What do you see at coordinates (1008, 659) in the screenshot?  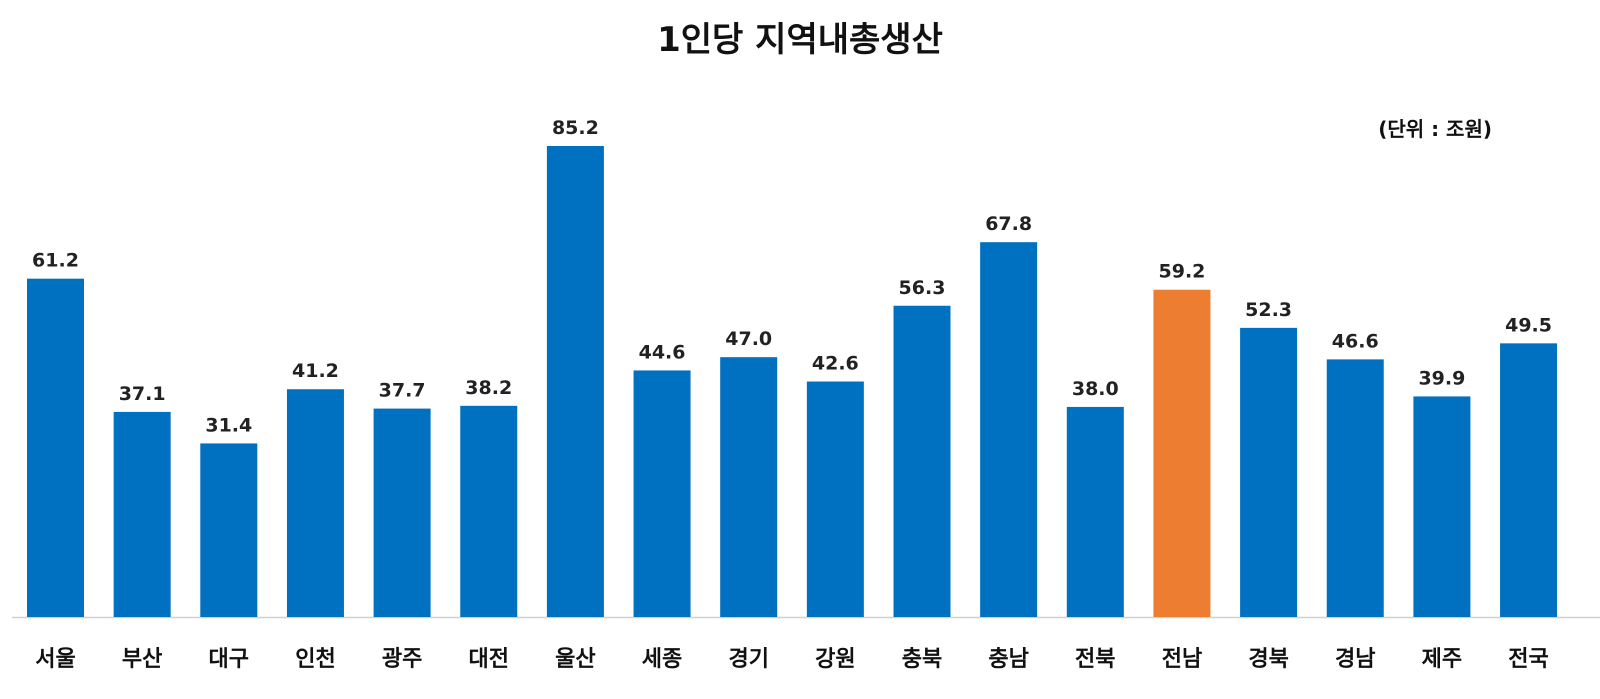 I see `category-label: 충남` at bounding box center [1008, 659].